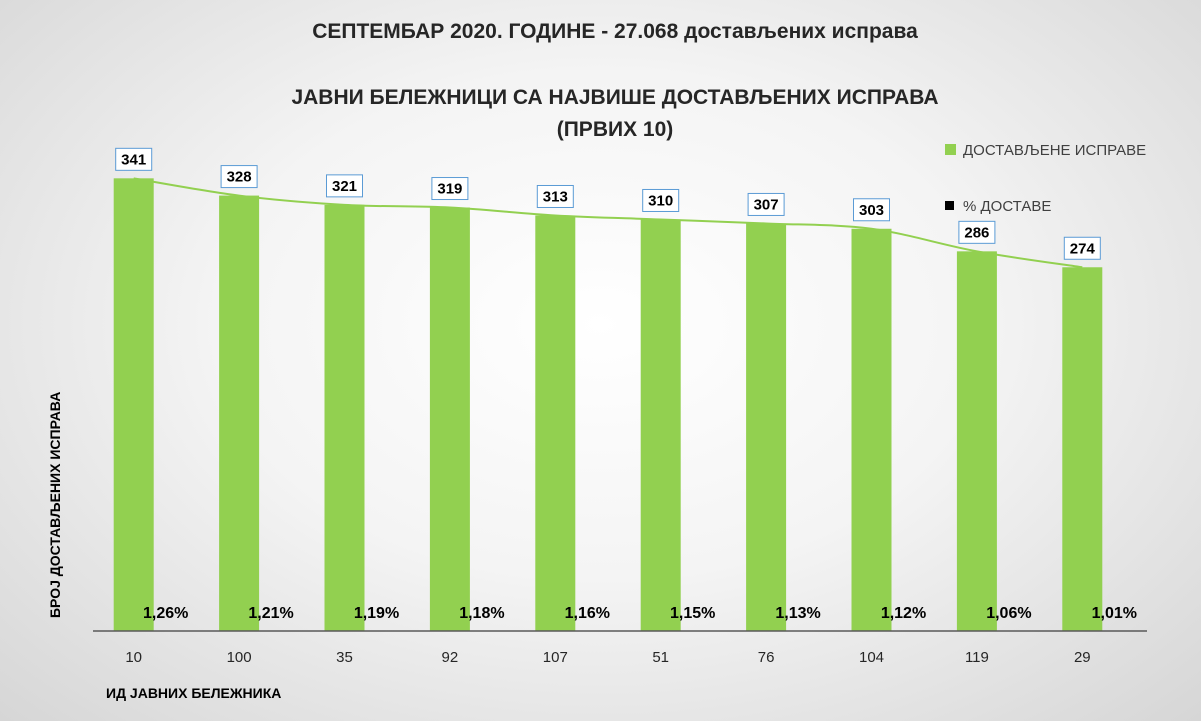  Describe the element at coordinates (903, 613) in the screenshot. I see `percent-label: 1,12%` at that location.